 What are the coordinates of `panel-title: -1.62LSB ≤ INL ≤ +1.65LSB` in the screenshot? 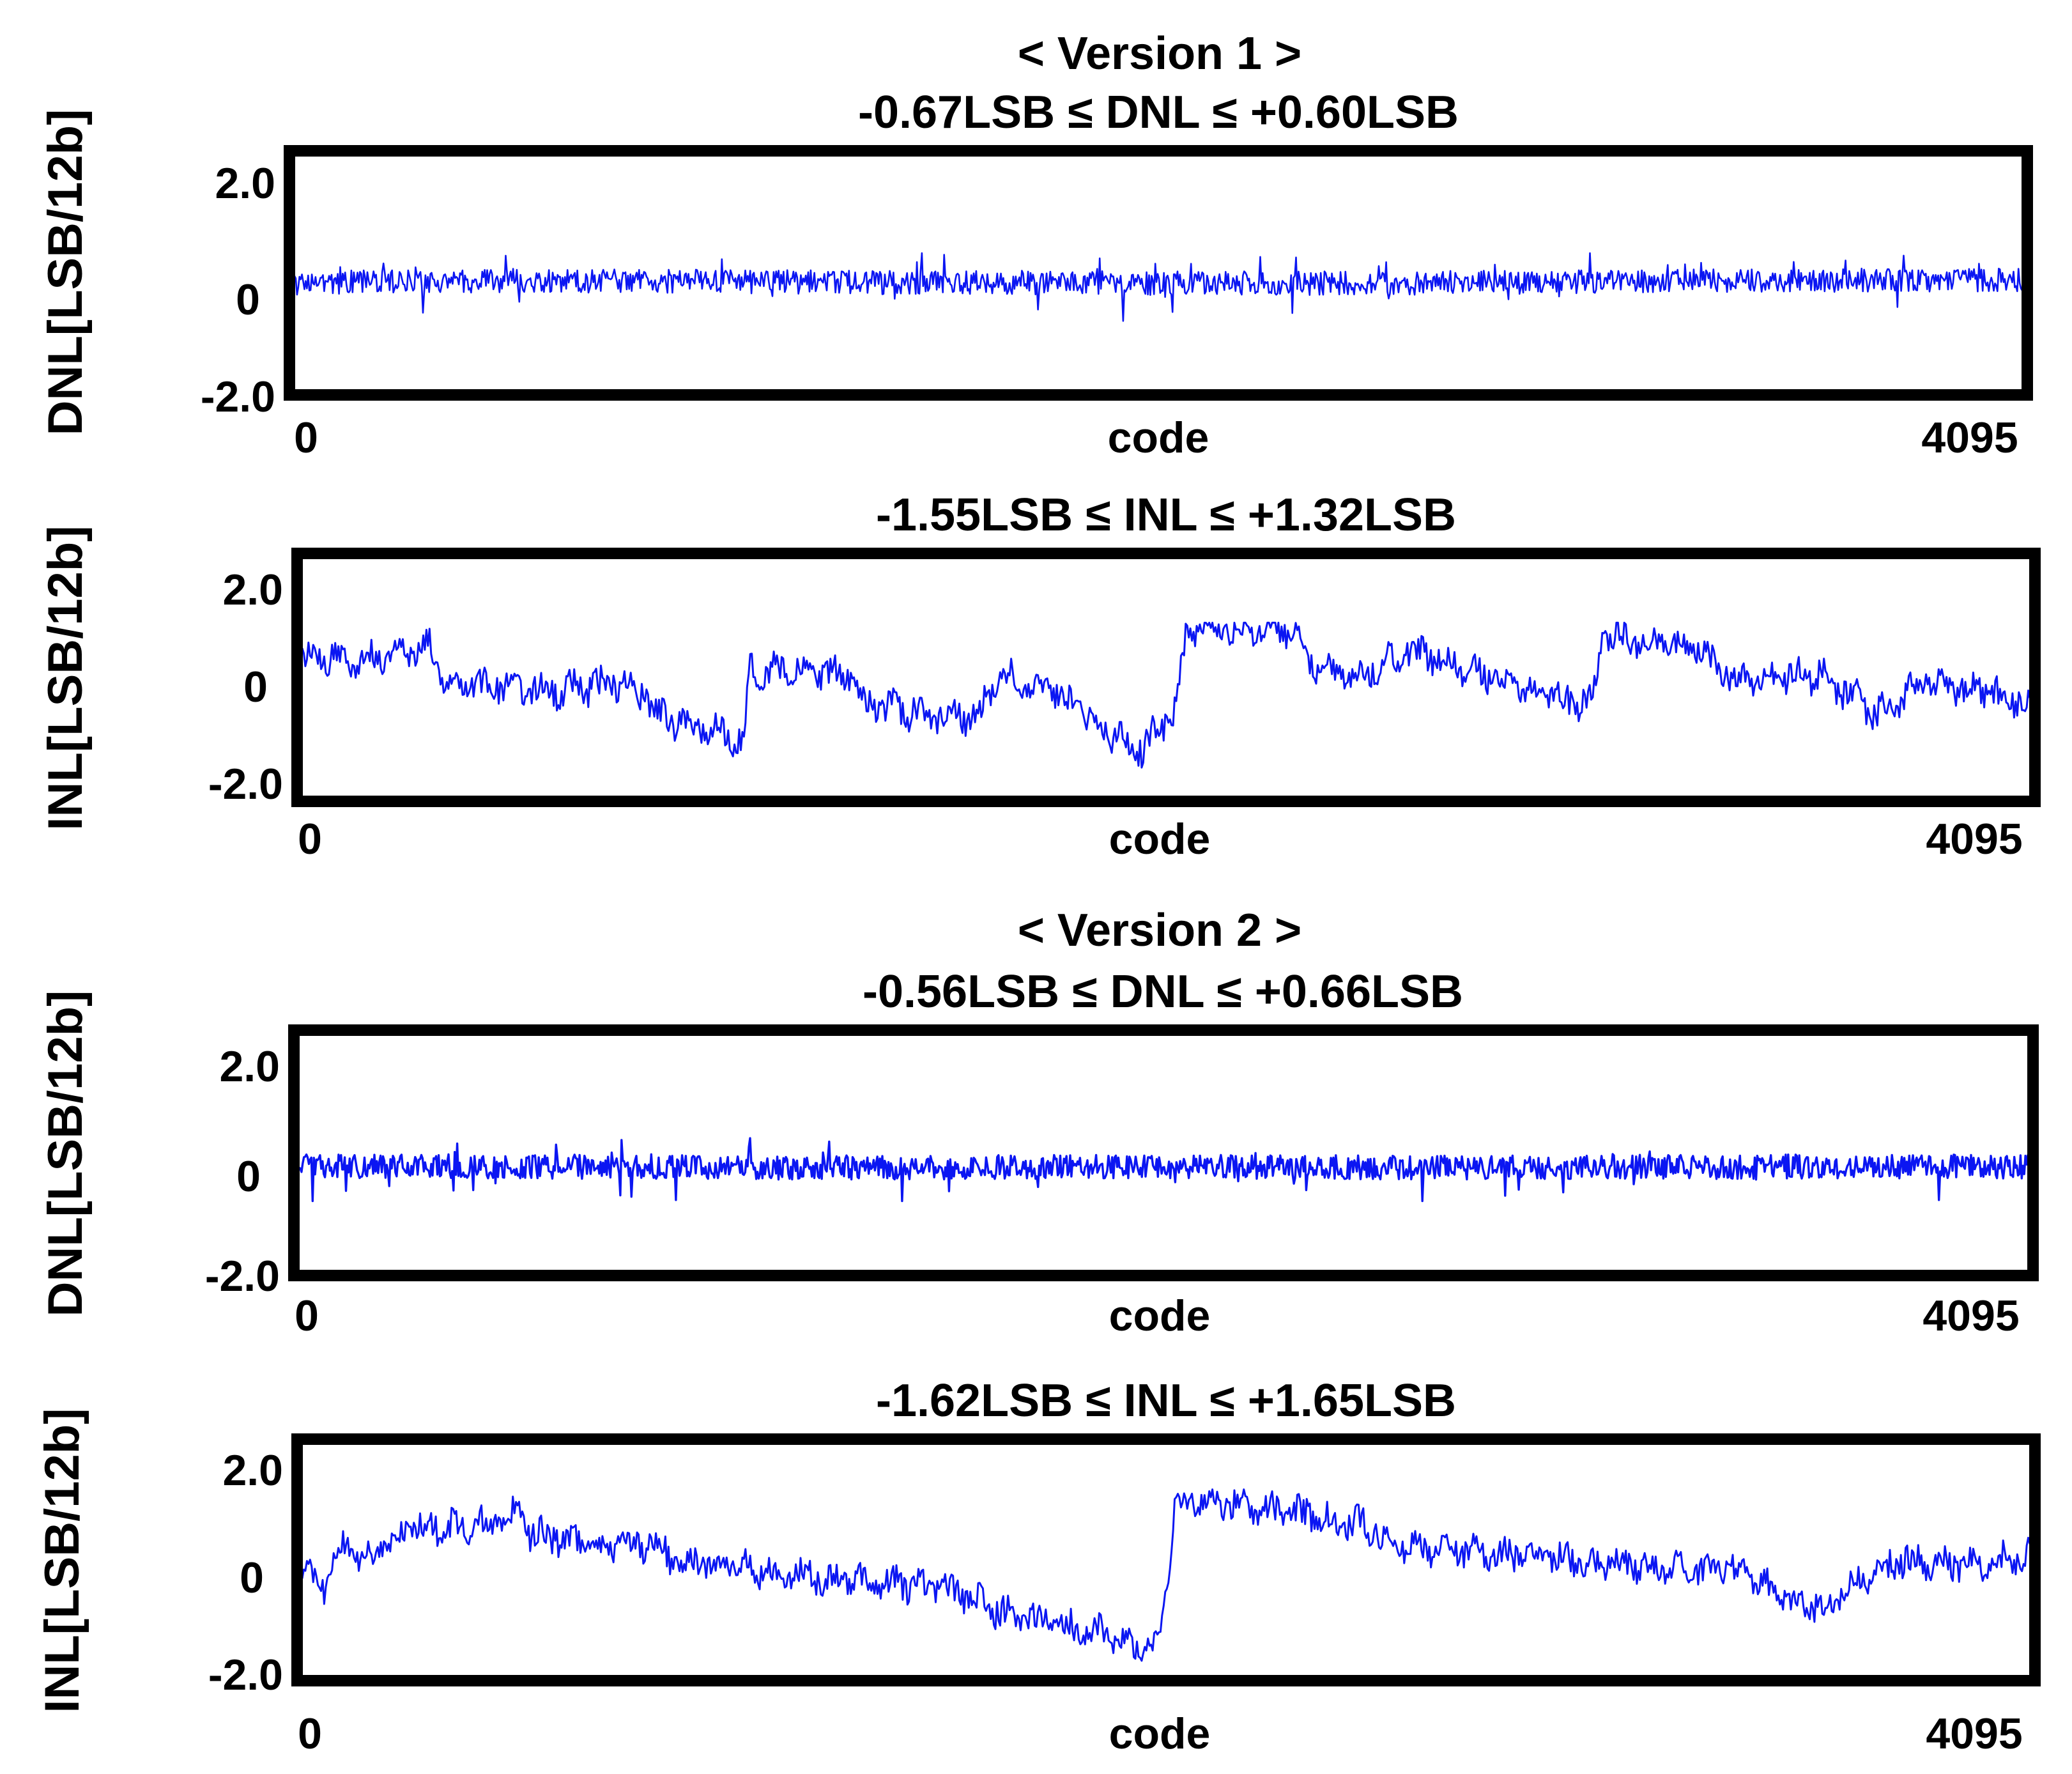 It's located at (1166, 1400).